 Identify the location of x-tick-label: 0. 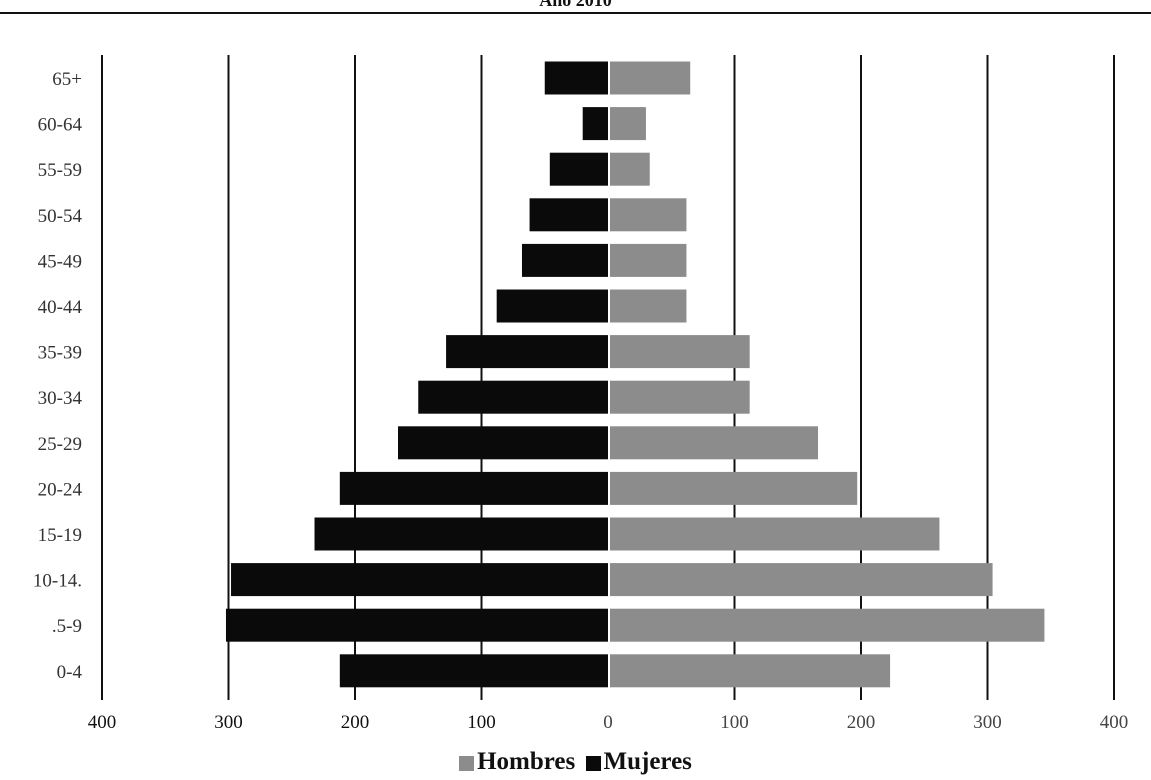
(608, 722).